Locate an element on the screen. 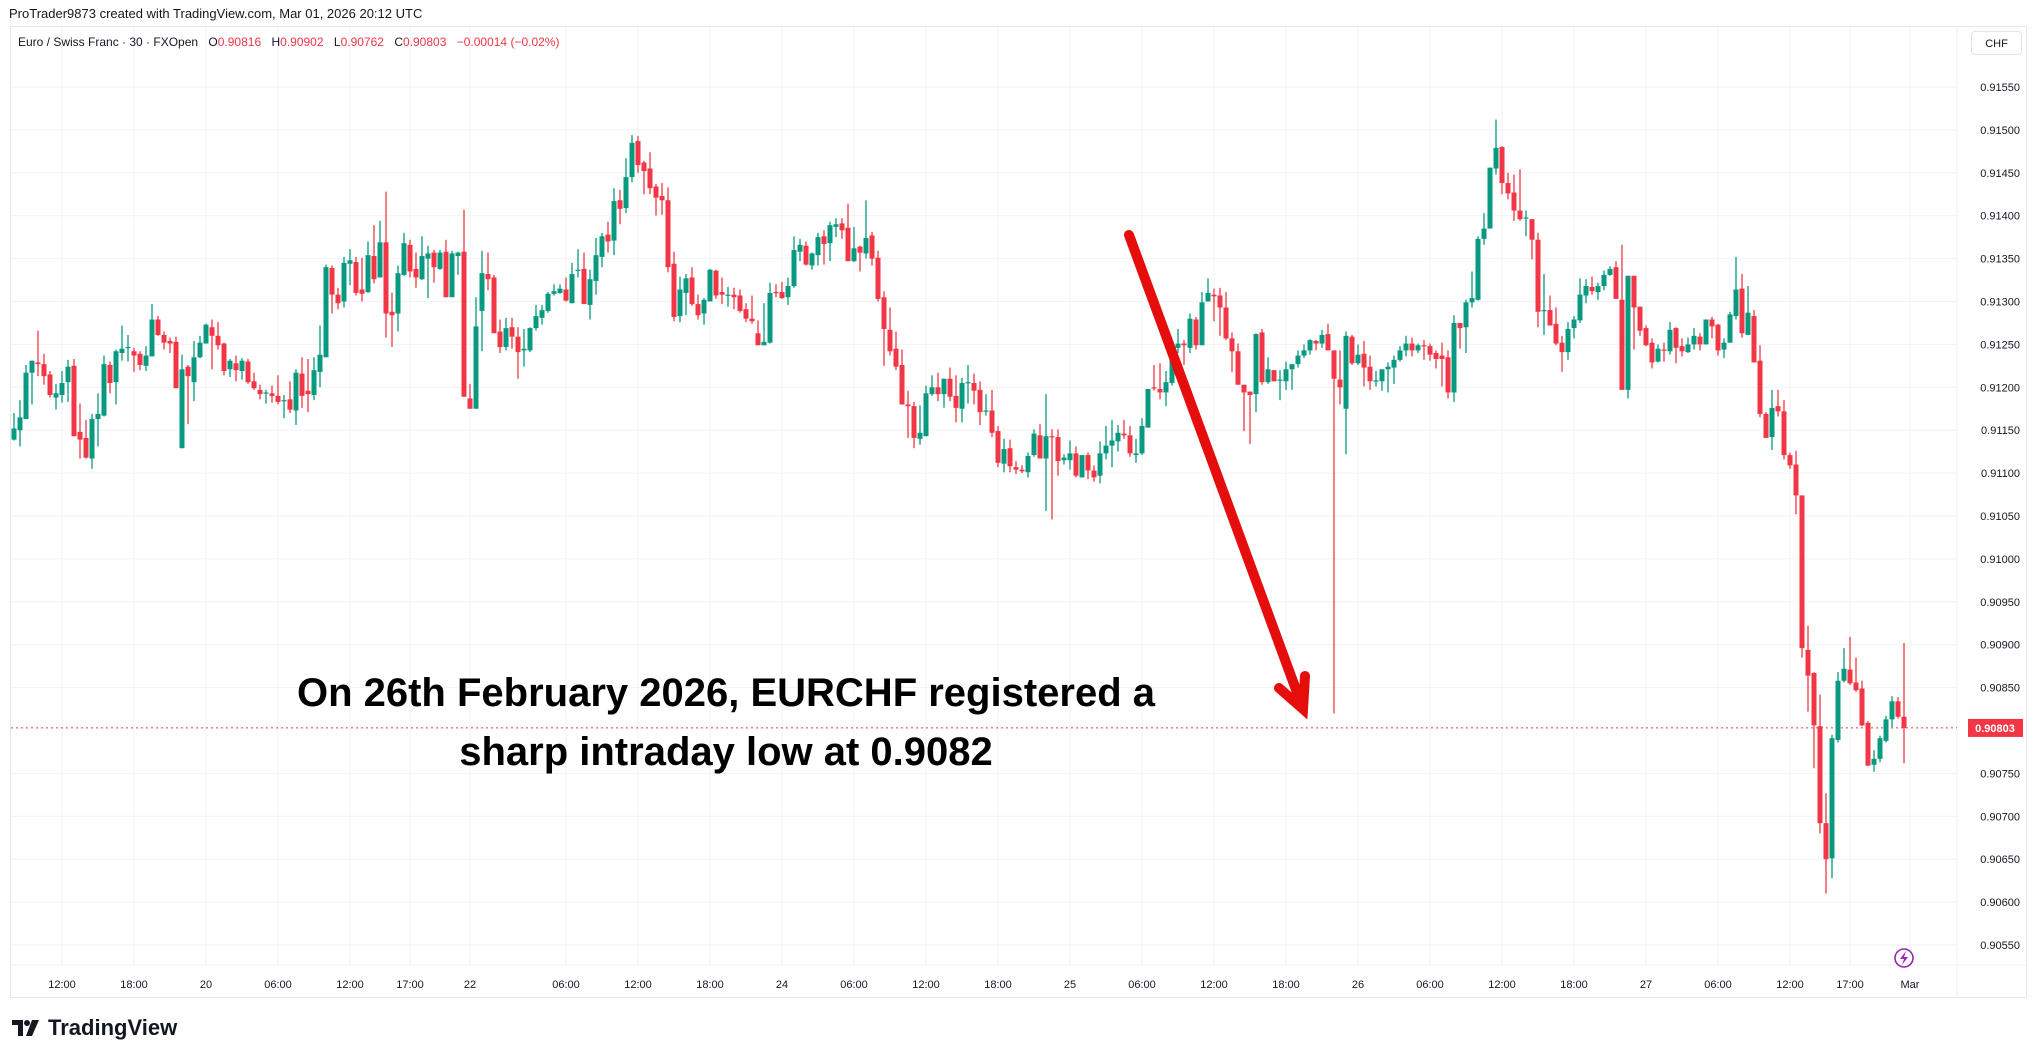 This screenshot has width=2039, height=1059. price-tick-label: 0.91400 is located at coordinates (2000, 217).